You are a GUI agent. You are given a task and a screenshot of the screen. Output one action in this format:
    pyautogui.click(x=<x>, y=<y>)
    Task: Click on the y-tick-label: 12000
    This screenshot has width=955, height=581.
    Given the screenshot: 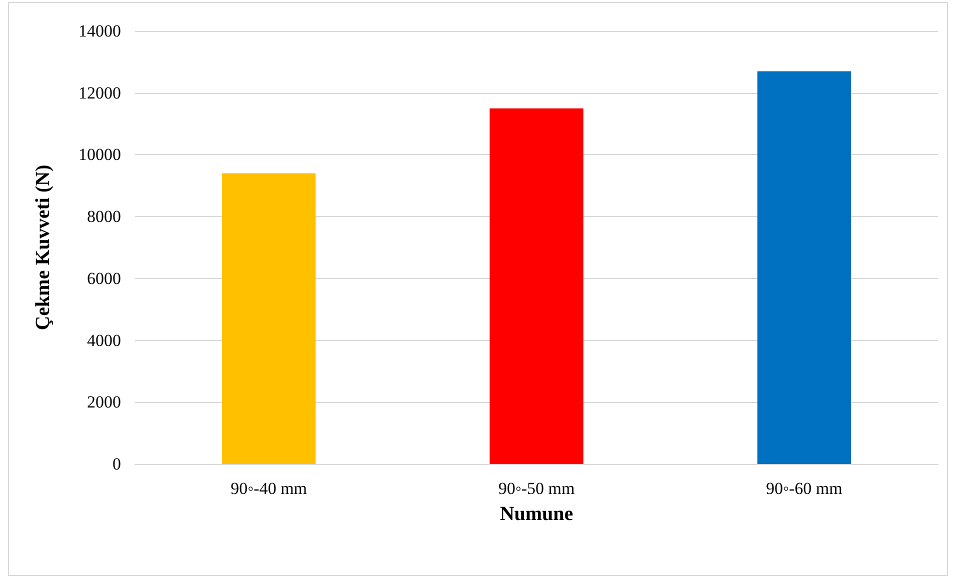 What is the action you would take?
    pyautogui.click(x=99, y=92)
    